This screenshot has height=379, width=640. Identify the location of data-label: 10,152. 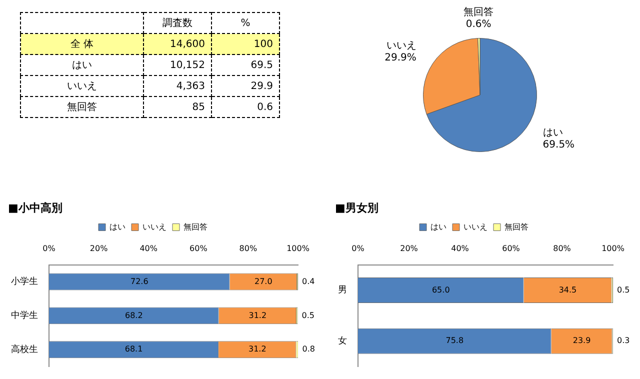
(178, 65).